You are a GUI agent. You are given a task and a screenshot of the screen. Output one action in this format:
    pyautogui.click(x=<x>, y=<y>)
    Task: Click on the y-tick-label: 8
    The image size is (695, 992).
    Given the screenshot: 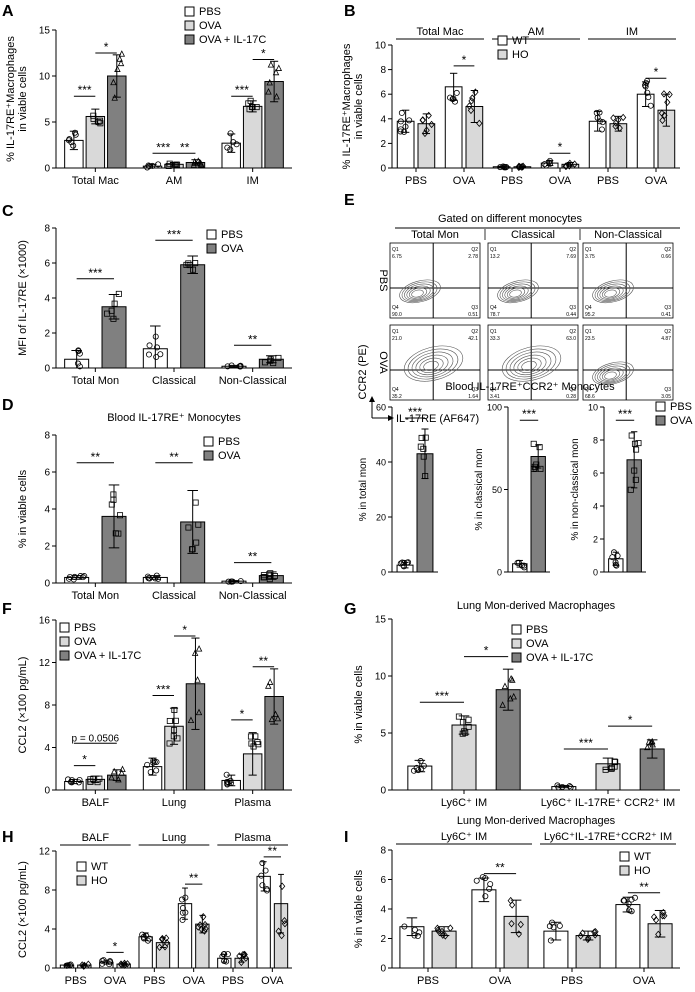 What is the action you would take?
    pyautogui.click(x=383, y=851)
    